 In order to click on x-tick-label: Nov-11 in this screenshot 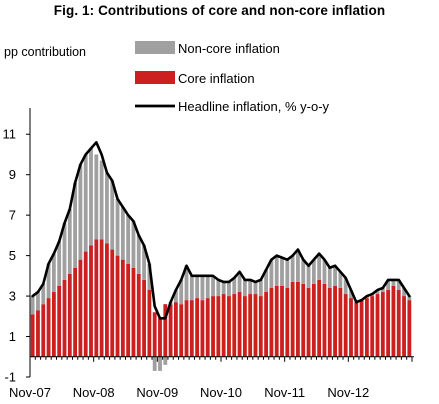, I will do `click(284, 392)`.